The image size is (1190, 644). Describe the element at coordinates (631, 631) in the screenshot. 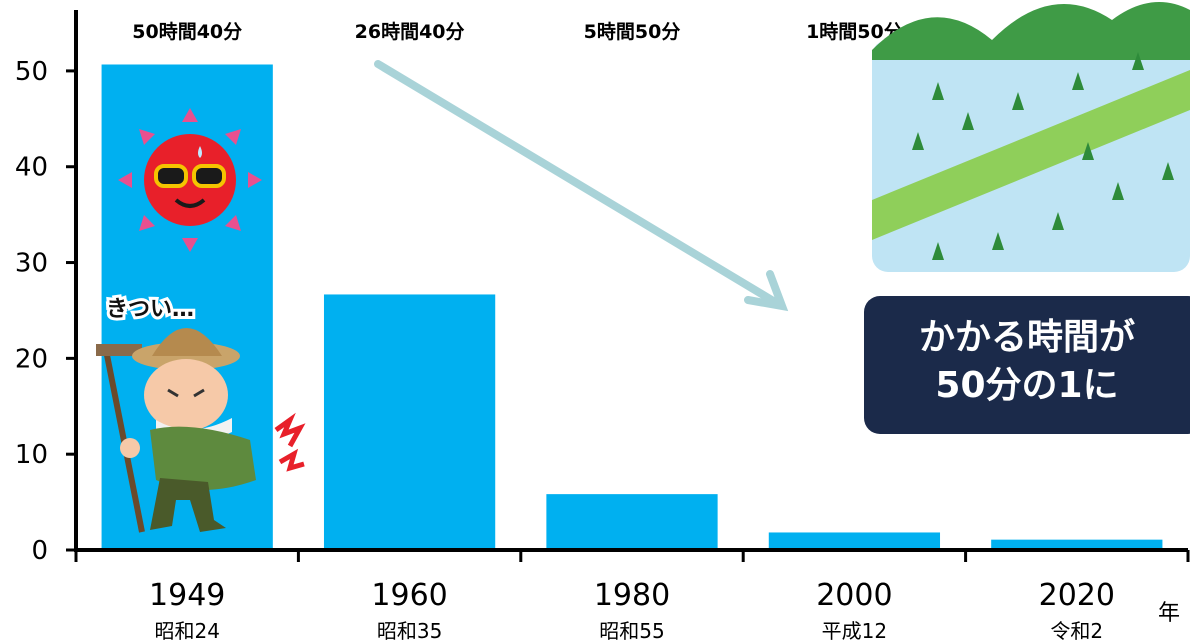

I see `category-sublabel-1980: 昭和55` at that location.